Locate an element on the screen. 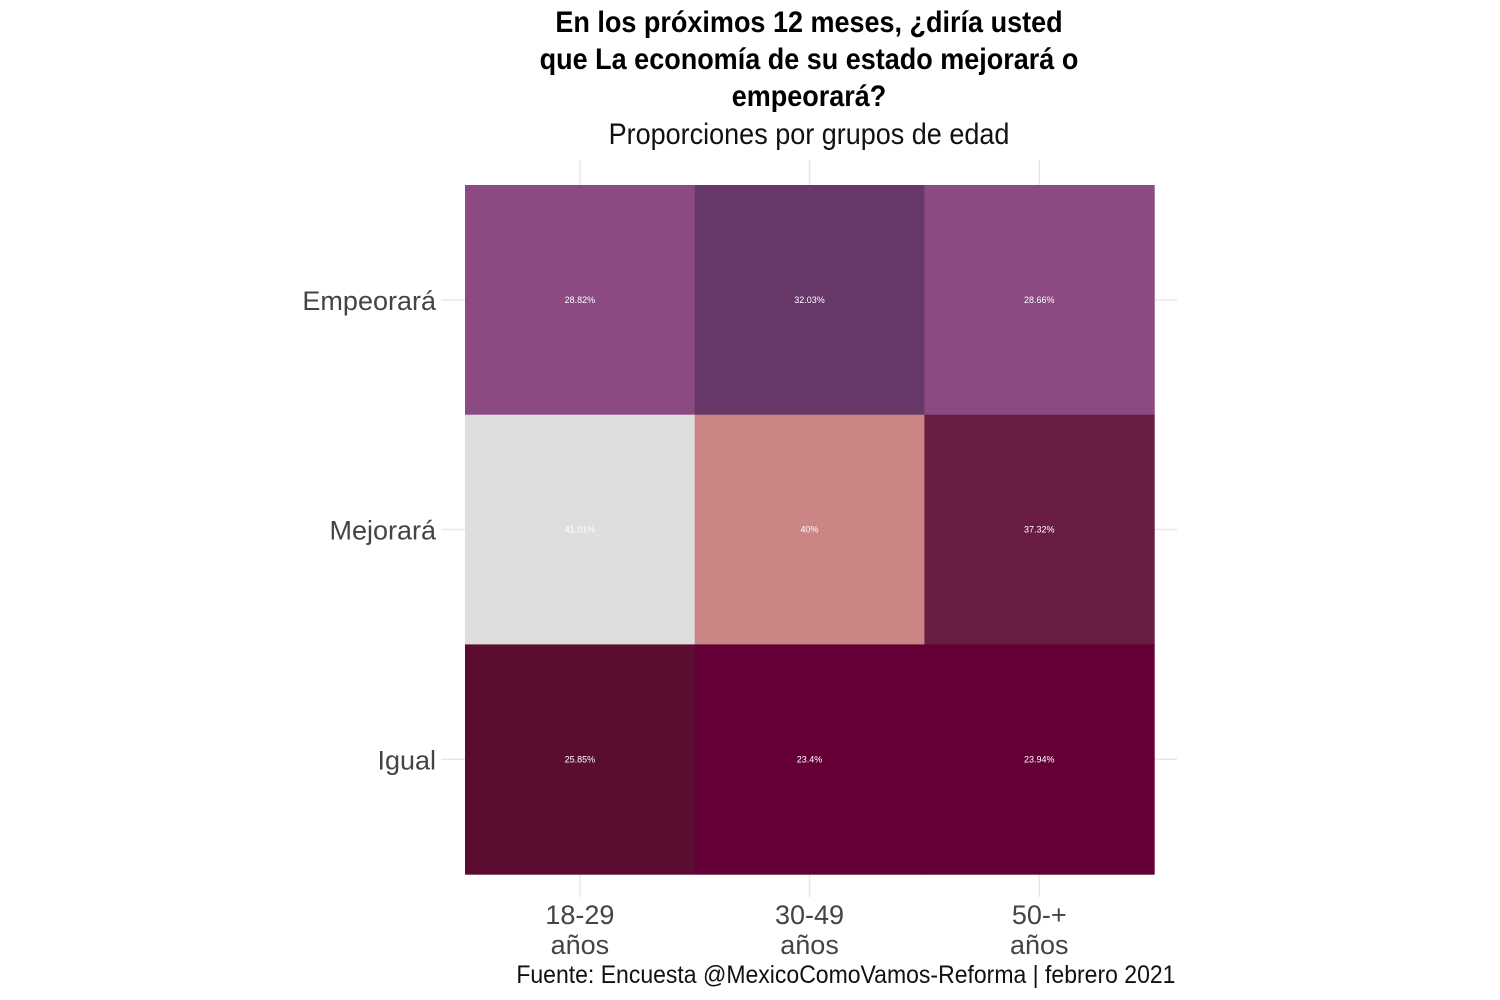 This screenshot has width=1500, height=1000. cell-value-label: 40% is located at coordinates (810, 530).